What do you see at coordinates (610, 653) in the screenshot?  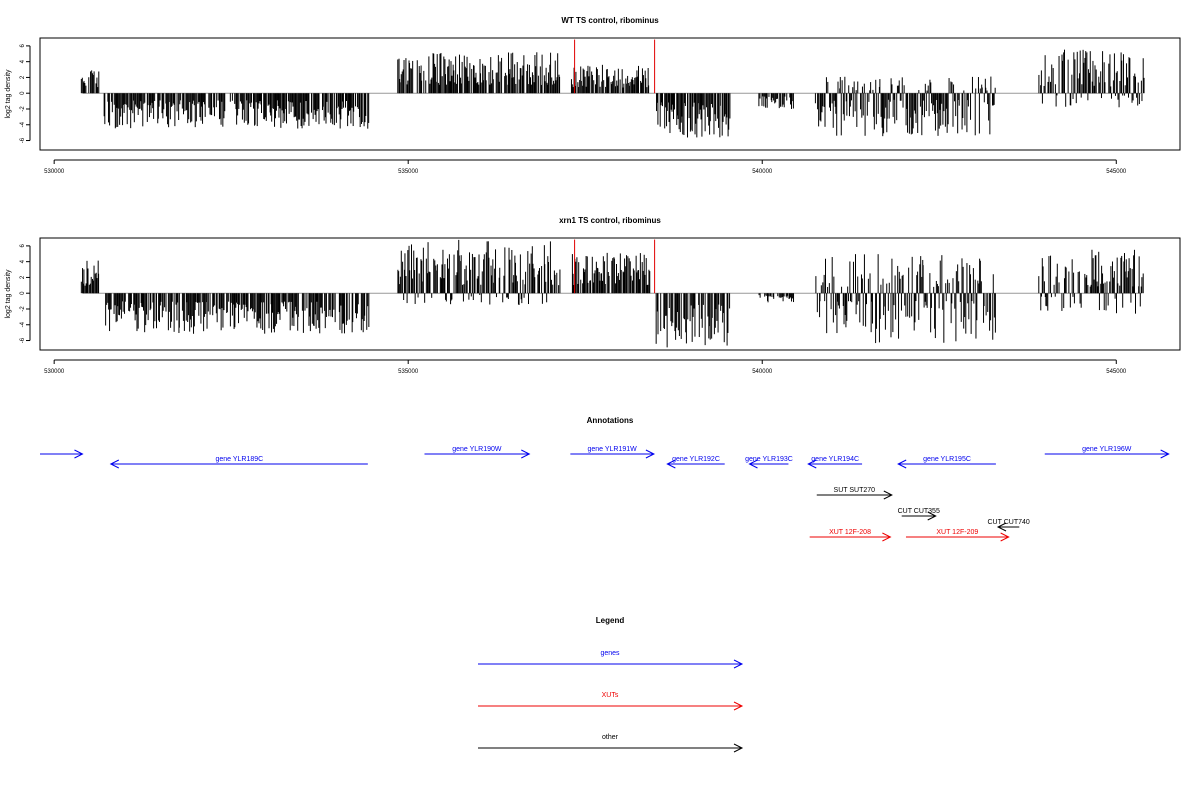 I see `legend-label: genes` at bounding box center [610, 653].